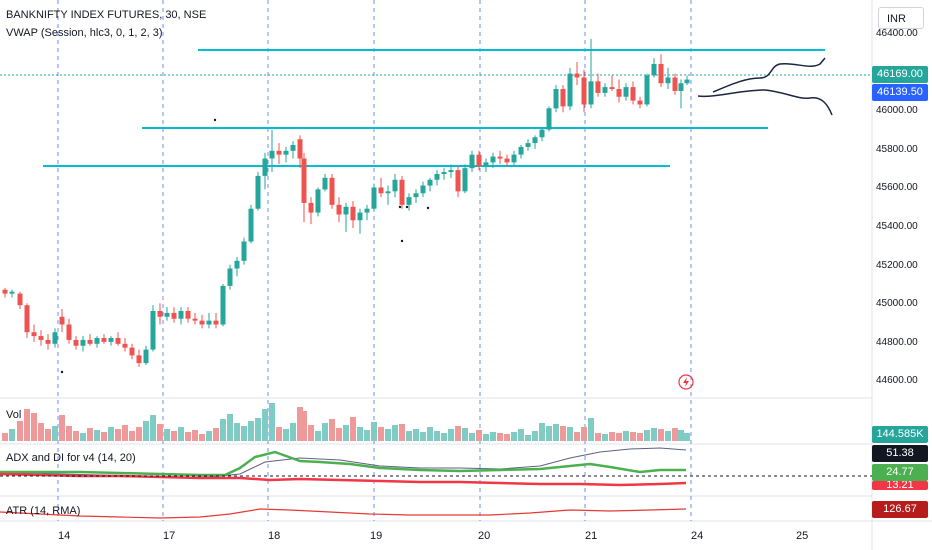  I want to click on price-tick-label: 45600.00, so click(897, 188).